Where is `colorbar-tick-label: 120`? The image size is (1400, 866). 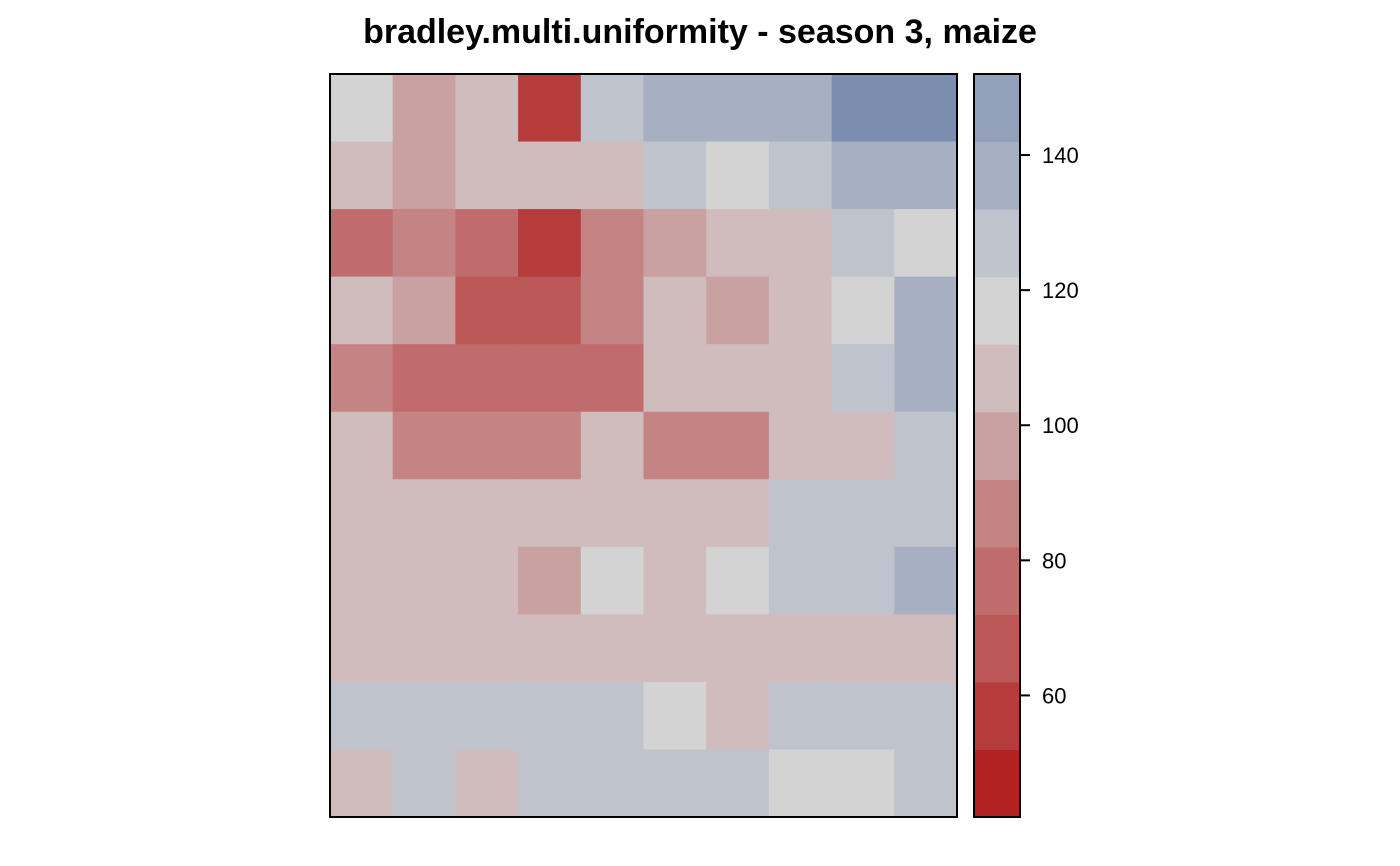 colorbar-tick-label: 120 is located at coordinates (1060, 290).